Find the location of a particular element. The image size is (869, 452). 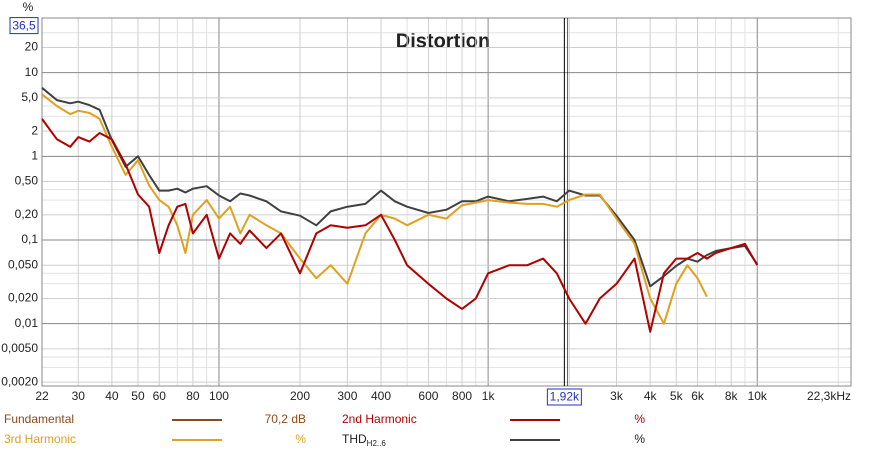

y-tick-label: 0,1 is located at coordinates (29, 239).